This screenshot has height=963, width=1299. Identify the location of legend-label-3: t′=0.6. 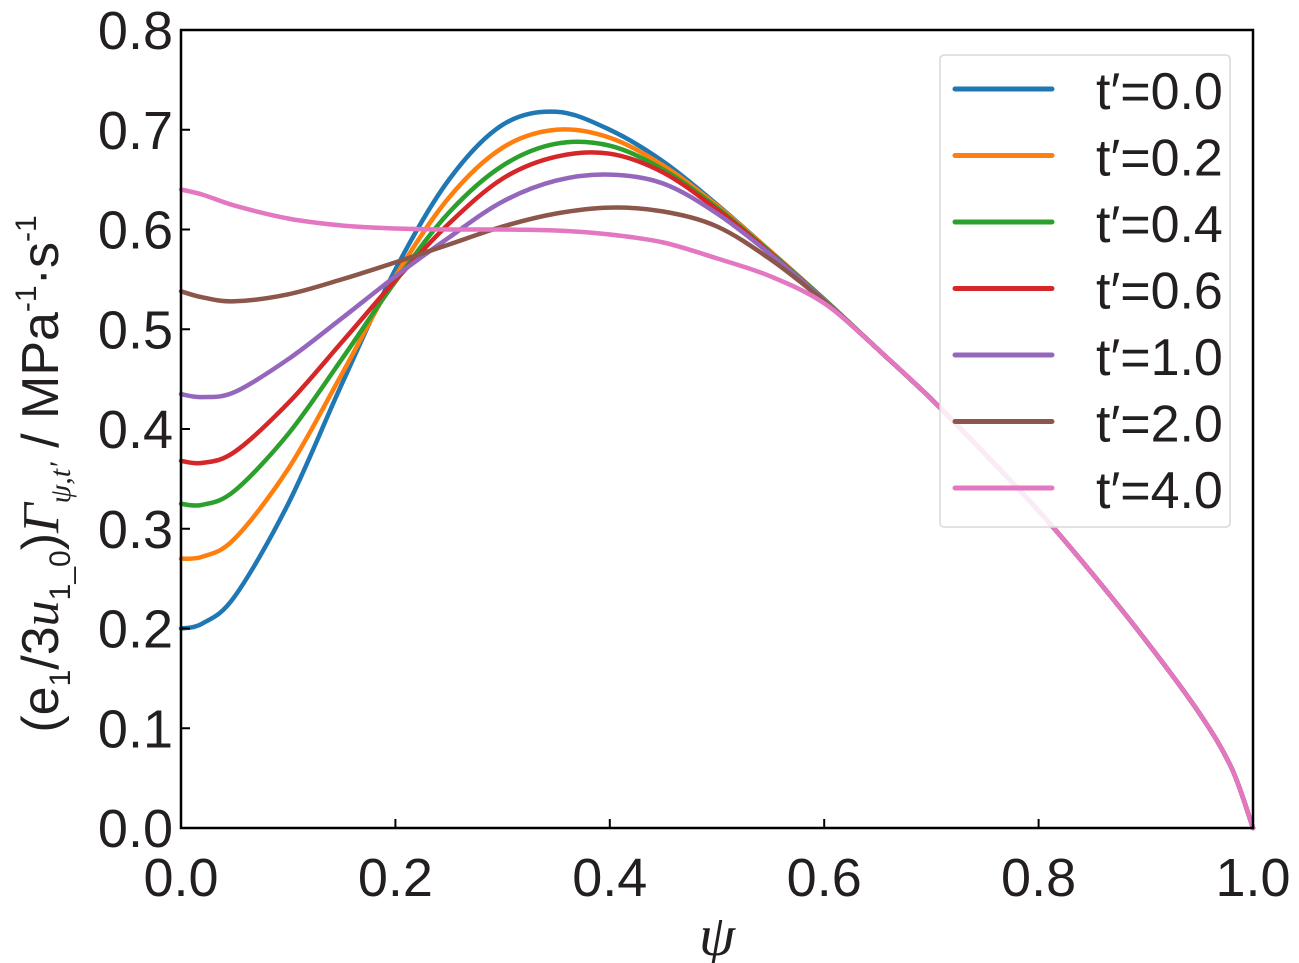
(1159, 292).